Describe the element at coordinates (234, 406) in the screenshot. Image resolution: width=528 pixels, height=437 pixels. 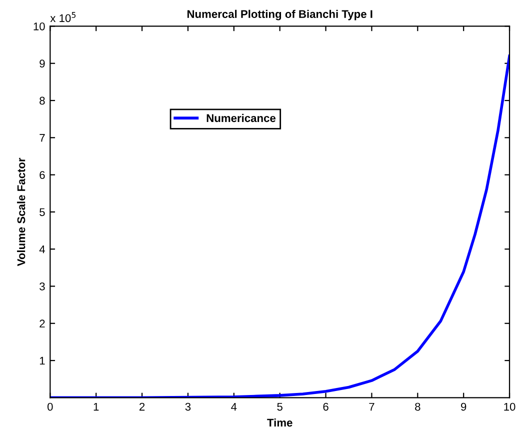
I see `x-tick-label: 4` at that location.